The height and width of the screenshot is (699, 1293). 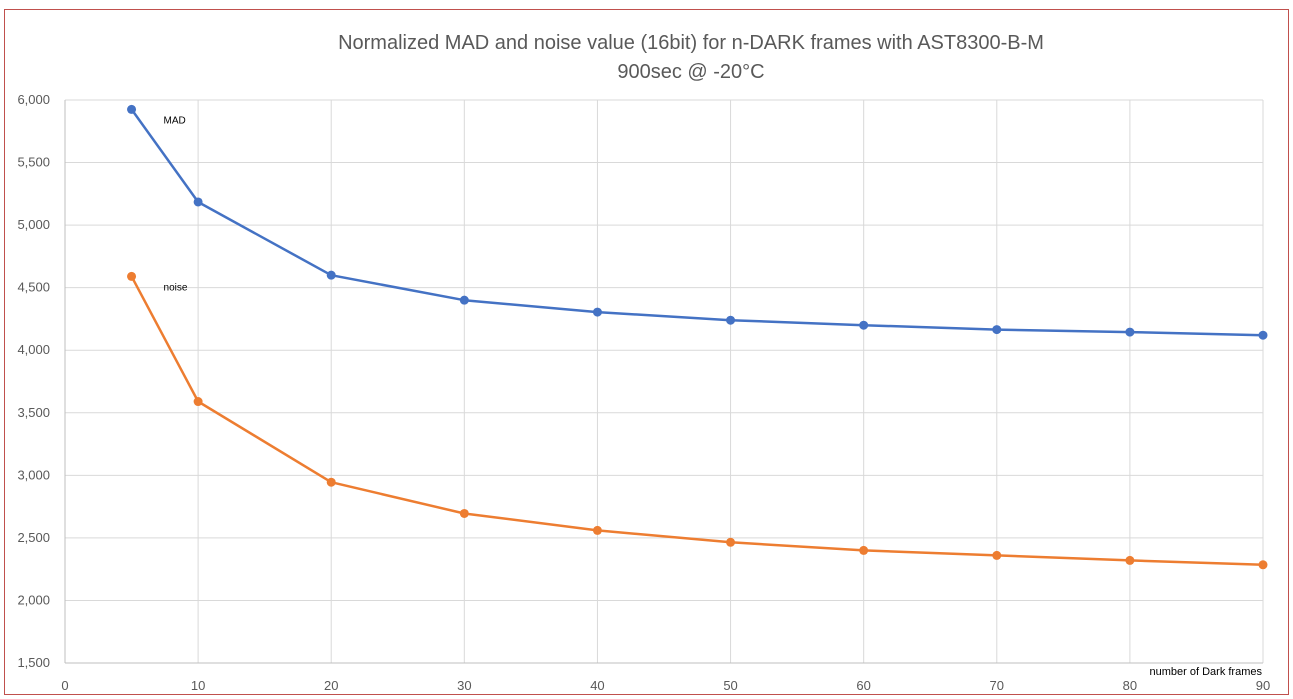 What do you see at coordinates (331, 685) in the screenshot?
I see `x-tick-label: 20` at bounding box center [331, 685].